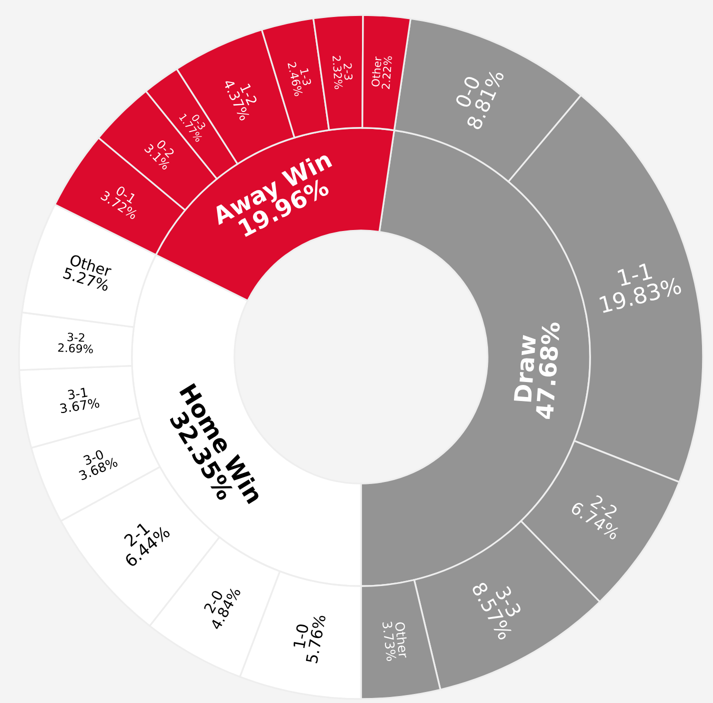 The height and width of the screenshot is (703, 713). Describe the element at coordinates (309, 639) in the screenshot. I see `data-label: 1-0 5.76%` at that location.